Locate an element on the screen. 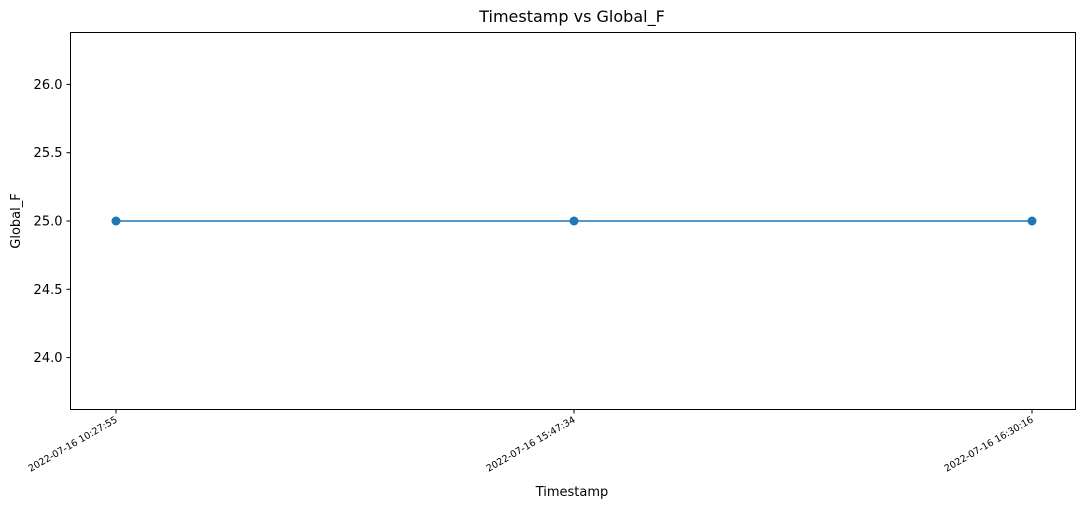 The image size is (1087, 508). y-axis-label: Global_F is located at coordinates (16, 220).